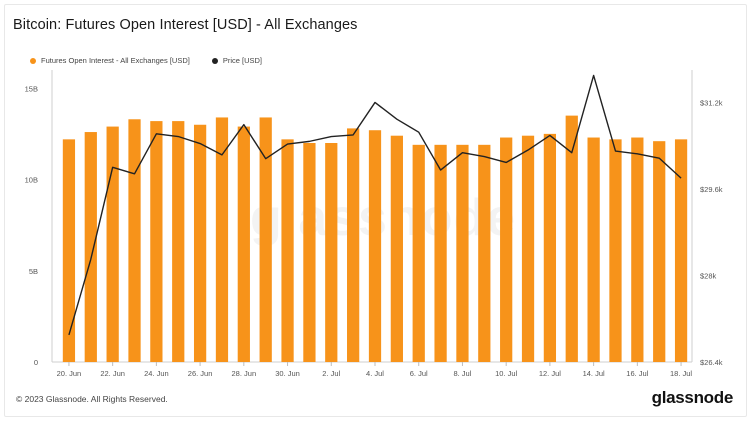 This screenshot has height=425, width=750. Describe the element at coordinates (681, 373) in the screenshot. I see `x-tick-label-14: 18. Jul` at that location.